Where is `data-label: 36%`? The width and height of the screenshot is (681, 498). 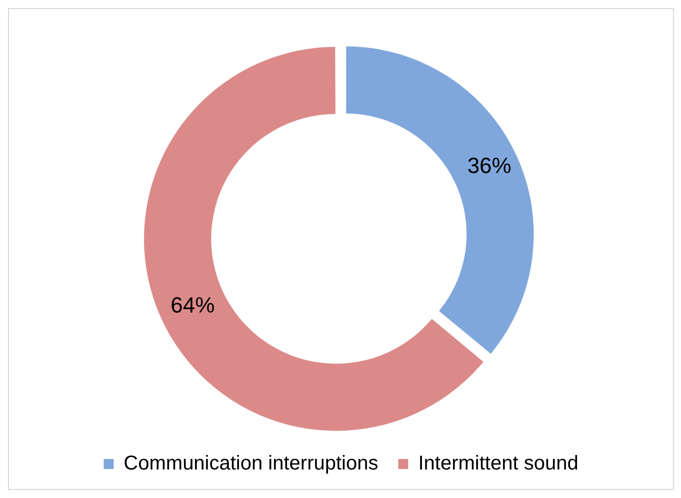
data-label: 36% is located at coordinates (489, 165).